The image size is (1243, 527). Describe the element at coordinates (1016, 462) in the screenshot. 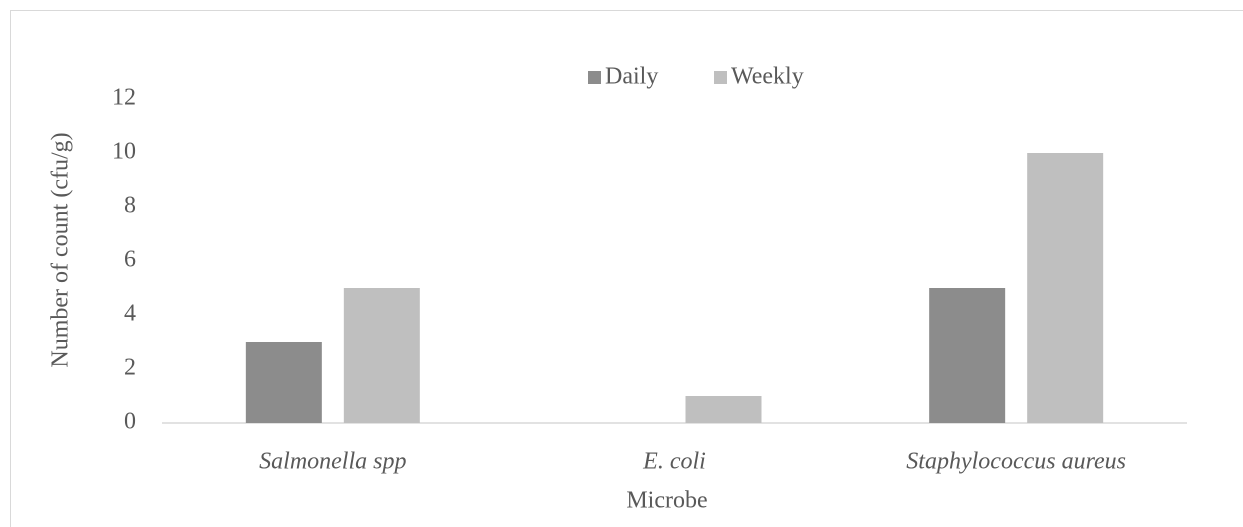

I see `x-tick-label: Staphylococcus aureus` at that location.